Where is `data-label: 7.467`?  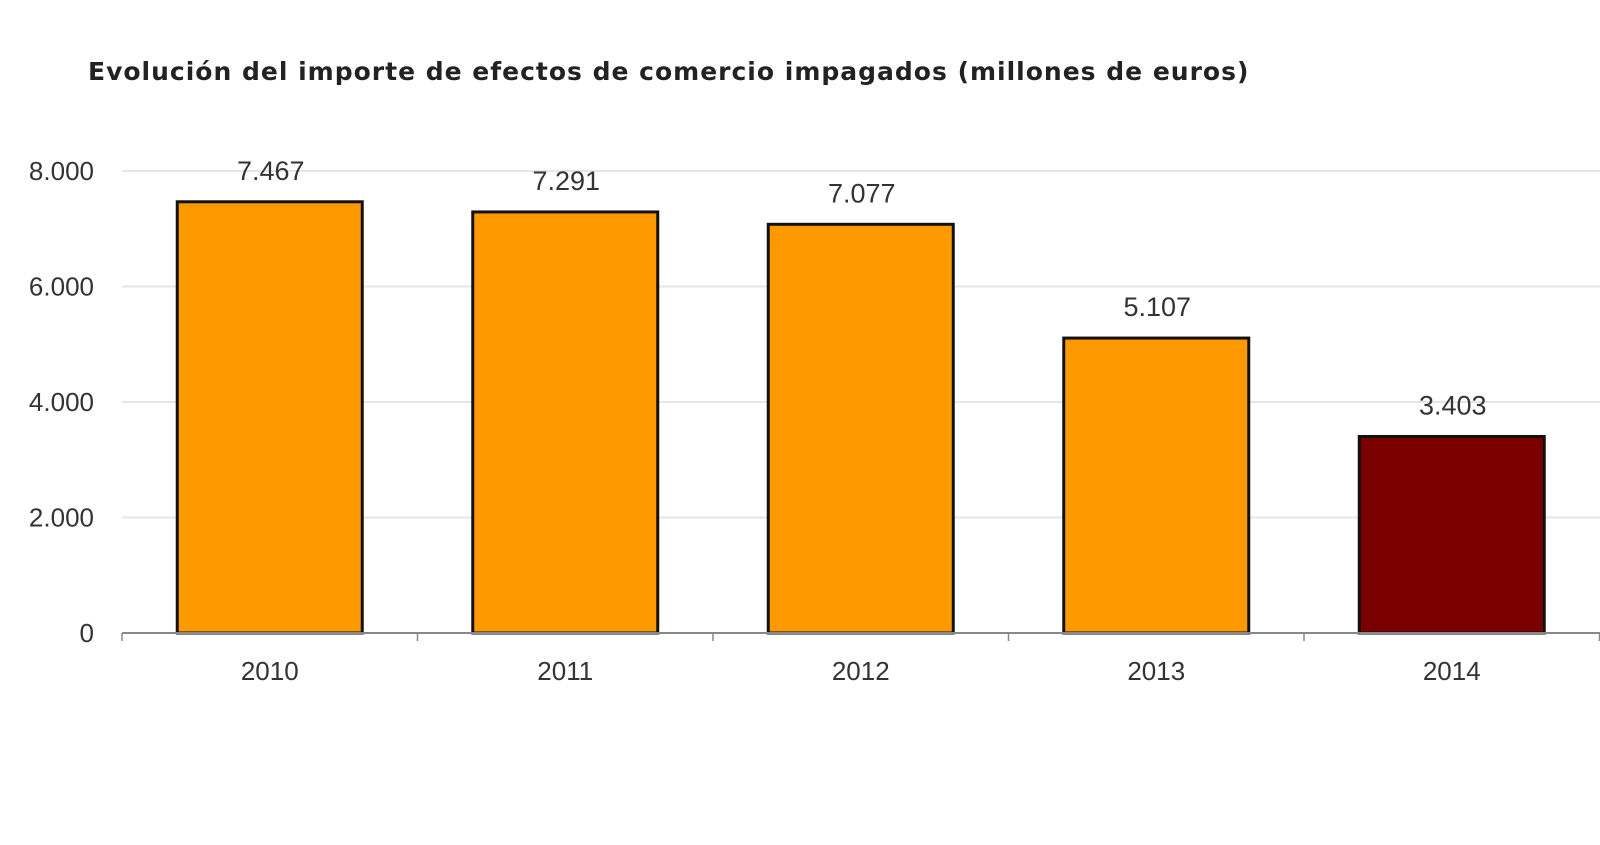 data-label: 7.467 is located at coordinates (271, 171).